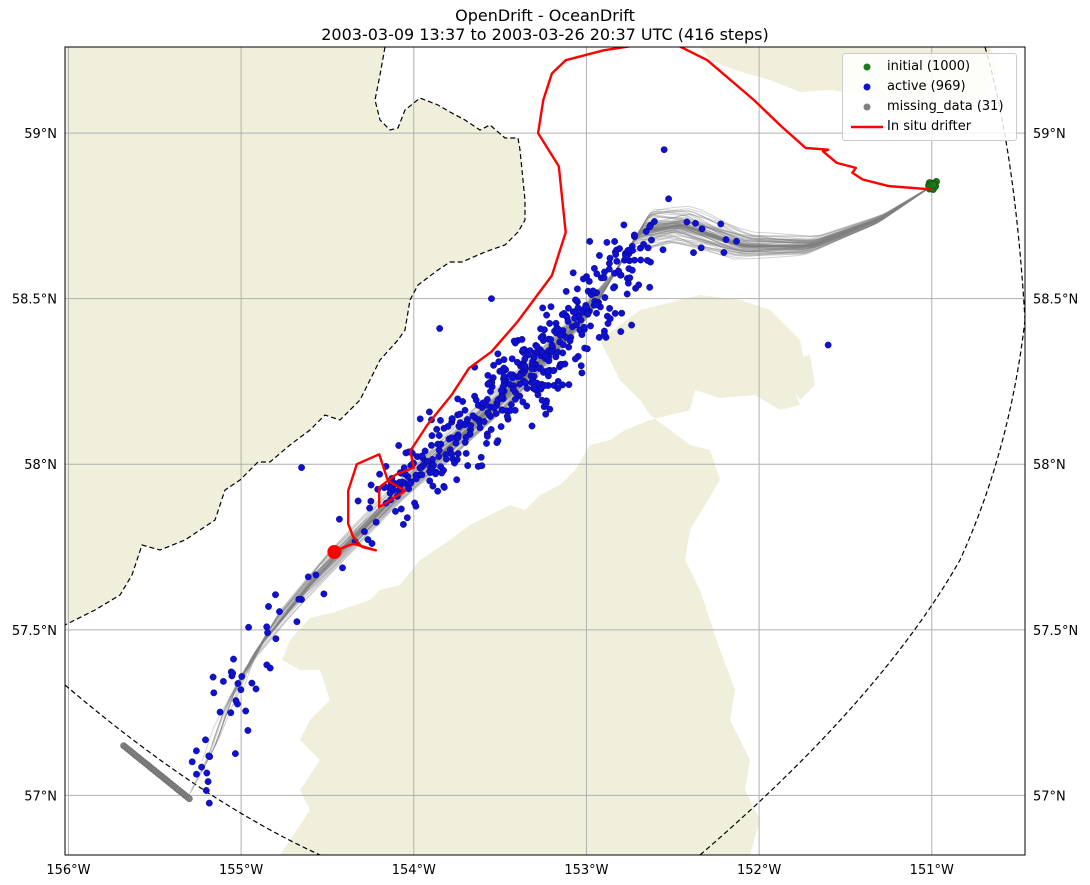 Image resolution: width=1090 pixels, height=885 pixels. Describe the element at coordinates (800, 377) in the screenshot. I see `land-island-east` at that location.